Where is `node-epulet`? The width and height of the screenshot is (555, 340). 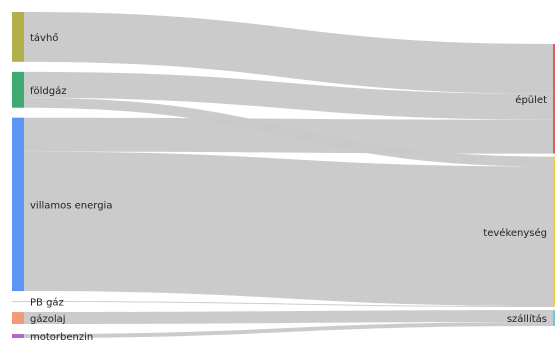
node-epulet is located at coordinates (554, 99).